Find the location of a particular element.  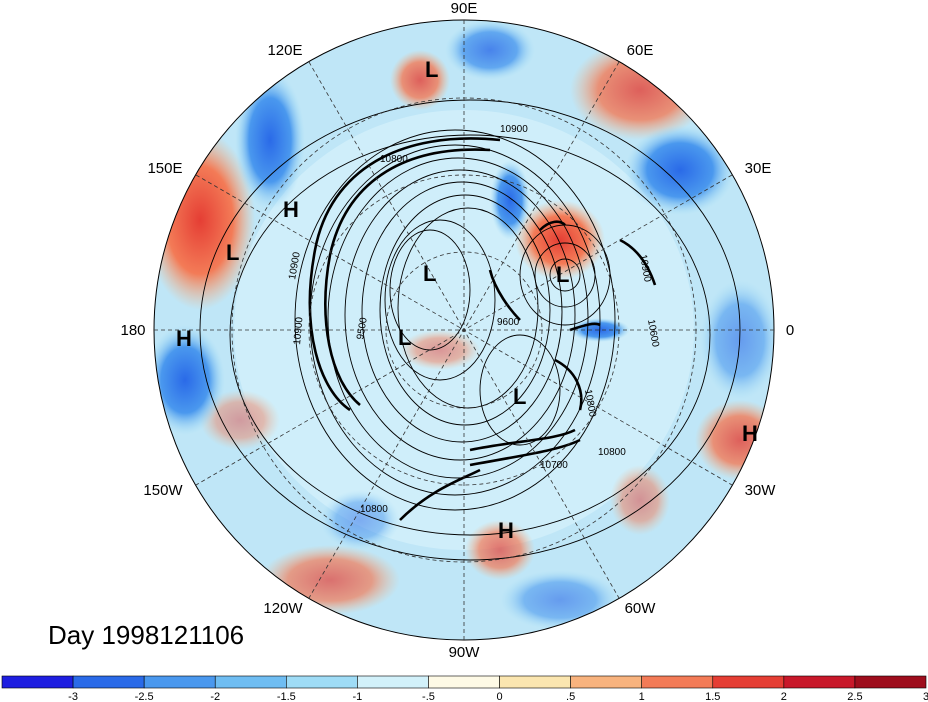

lon-label: 0 is located at coordinates (790, 330).